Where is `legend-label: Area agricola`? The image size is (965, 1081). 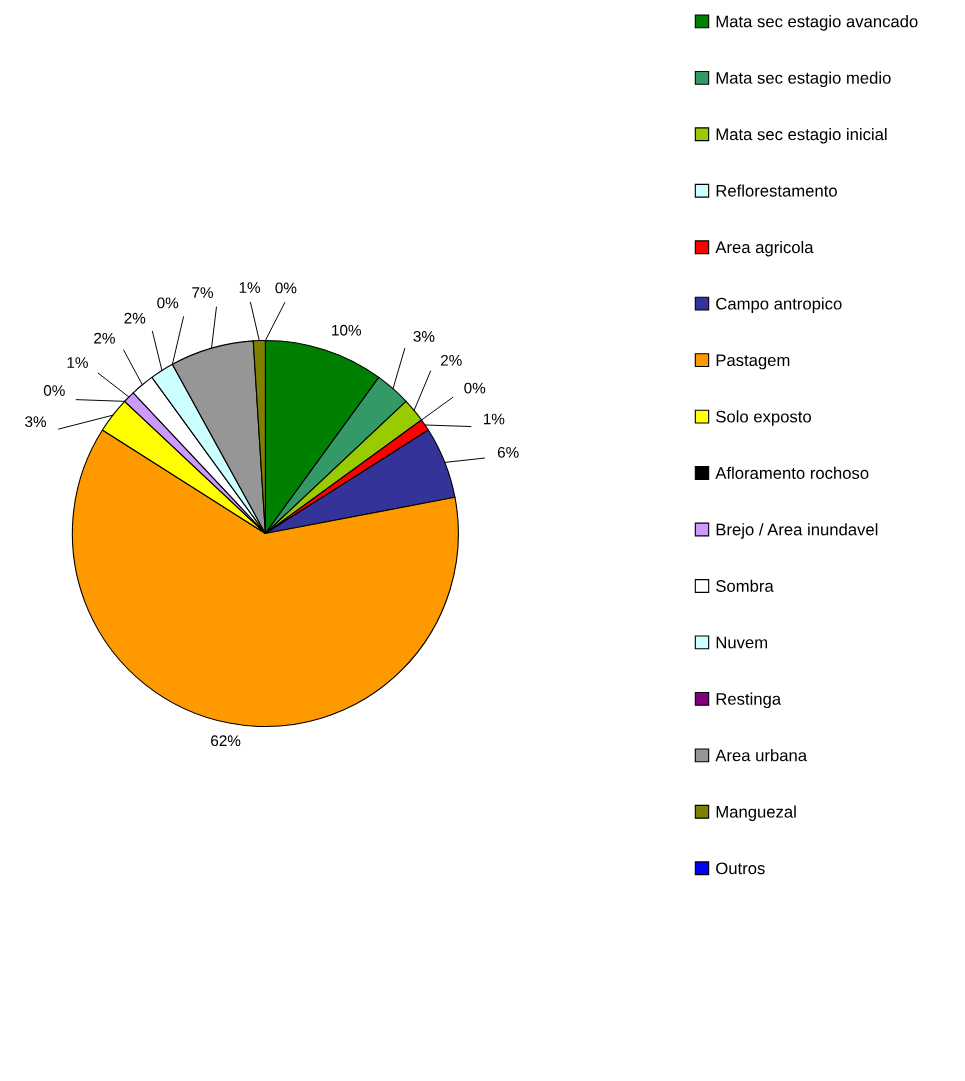
legend-label: Area agricola is located at coordinates (764, 248).